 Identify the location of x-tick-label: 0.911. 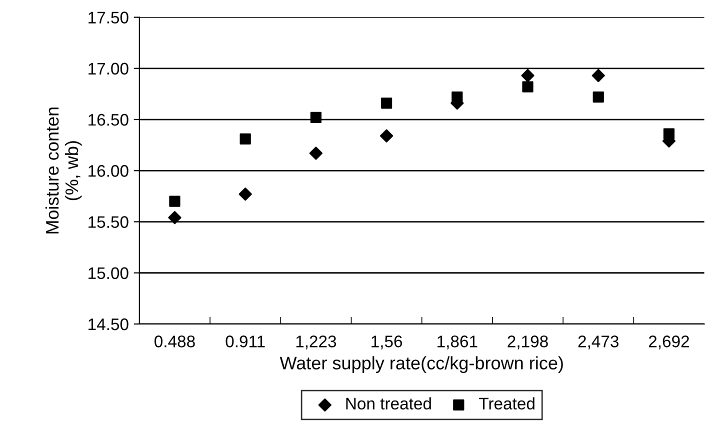
(245, 342).